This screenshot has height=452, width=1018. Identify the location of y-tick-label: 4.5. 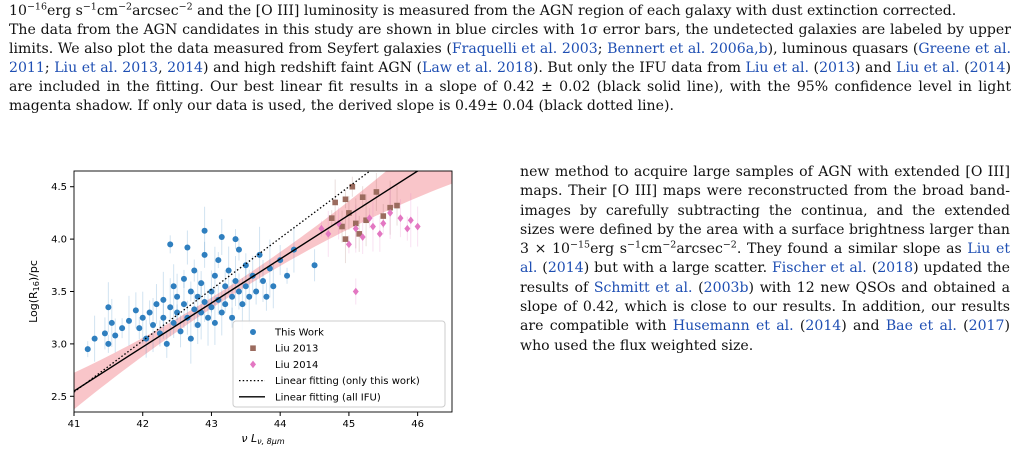
(59, 187).